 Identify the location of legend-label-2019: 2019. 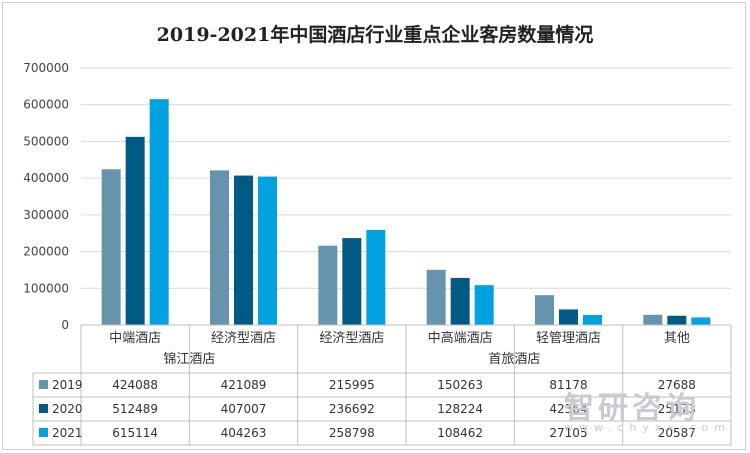
(67, 385).